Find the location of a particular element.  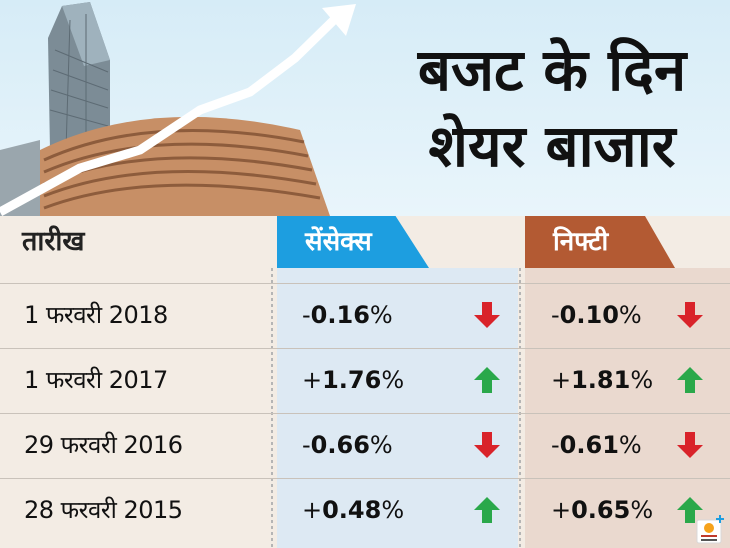

nifty-change: -0.61% is located at coordinates (596, 445).